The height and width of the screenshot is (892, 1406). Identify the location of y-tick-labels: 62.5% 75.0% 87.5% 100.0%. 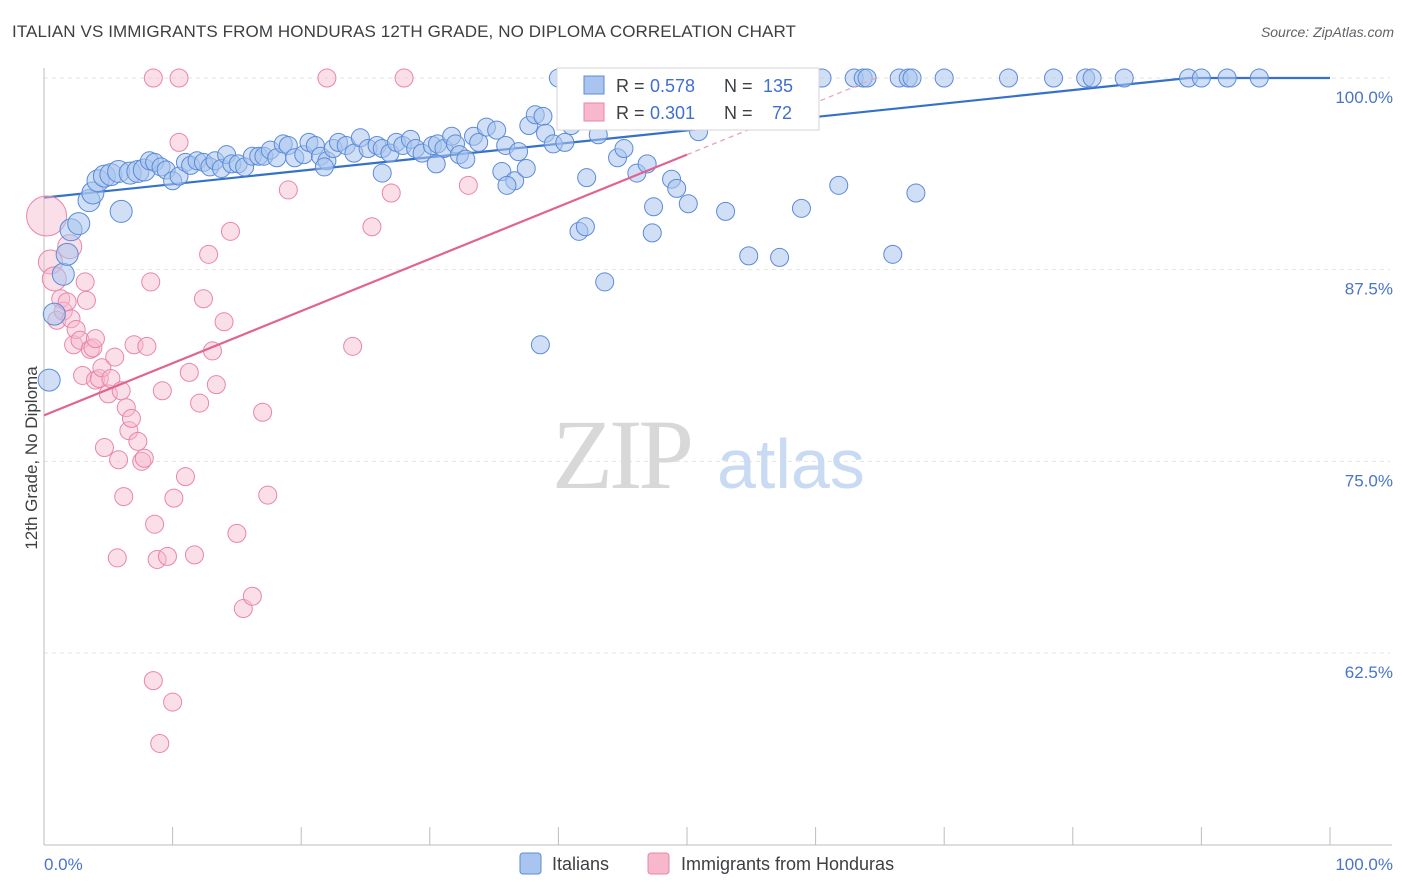
(1364, 385).